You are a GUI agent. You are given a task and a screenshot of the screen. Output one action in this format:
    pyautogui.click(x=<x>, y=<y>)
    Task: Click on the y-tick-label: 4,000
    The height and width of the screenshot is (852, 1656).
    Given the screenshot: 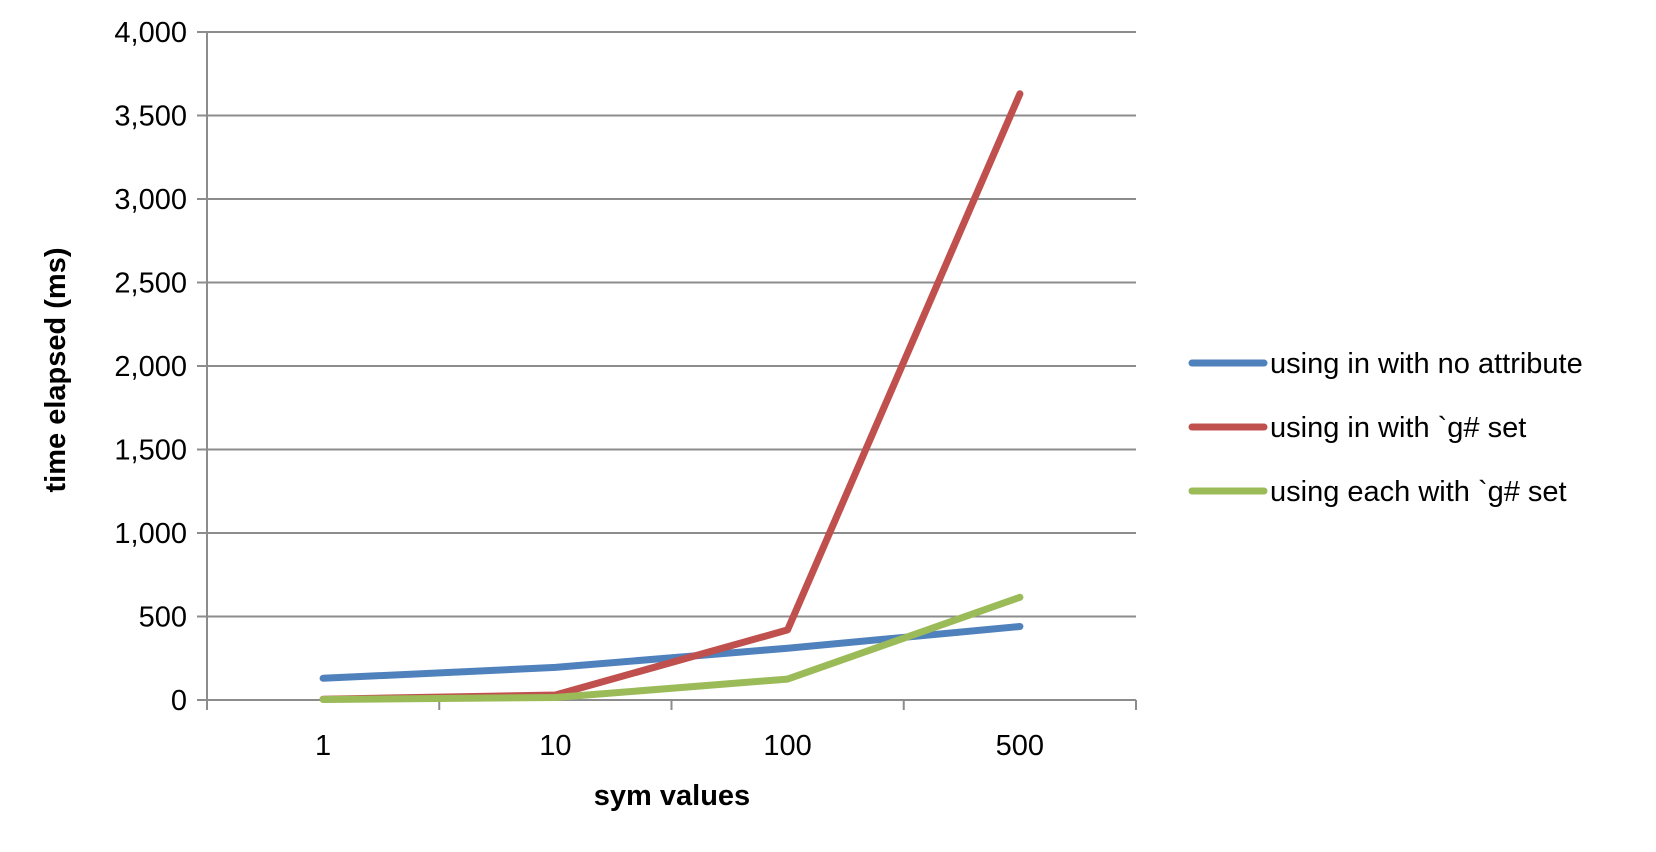 What is the action you would take?
    pyautogui.click(x=150, y=33)
    